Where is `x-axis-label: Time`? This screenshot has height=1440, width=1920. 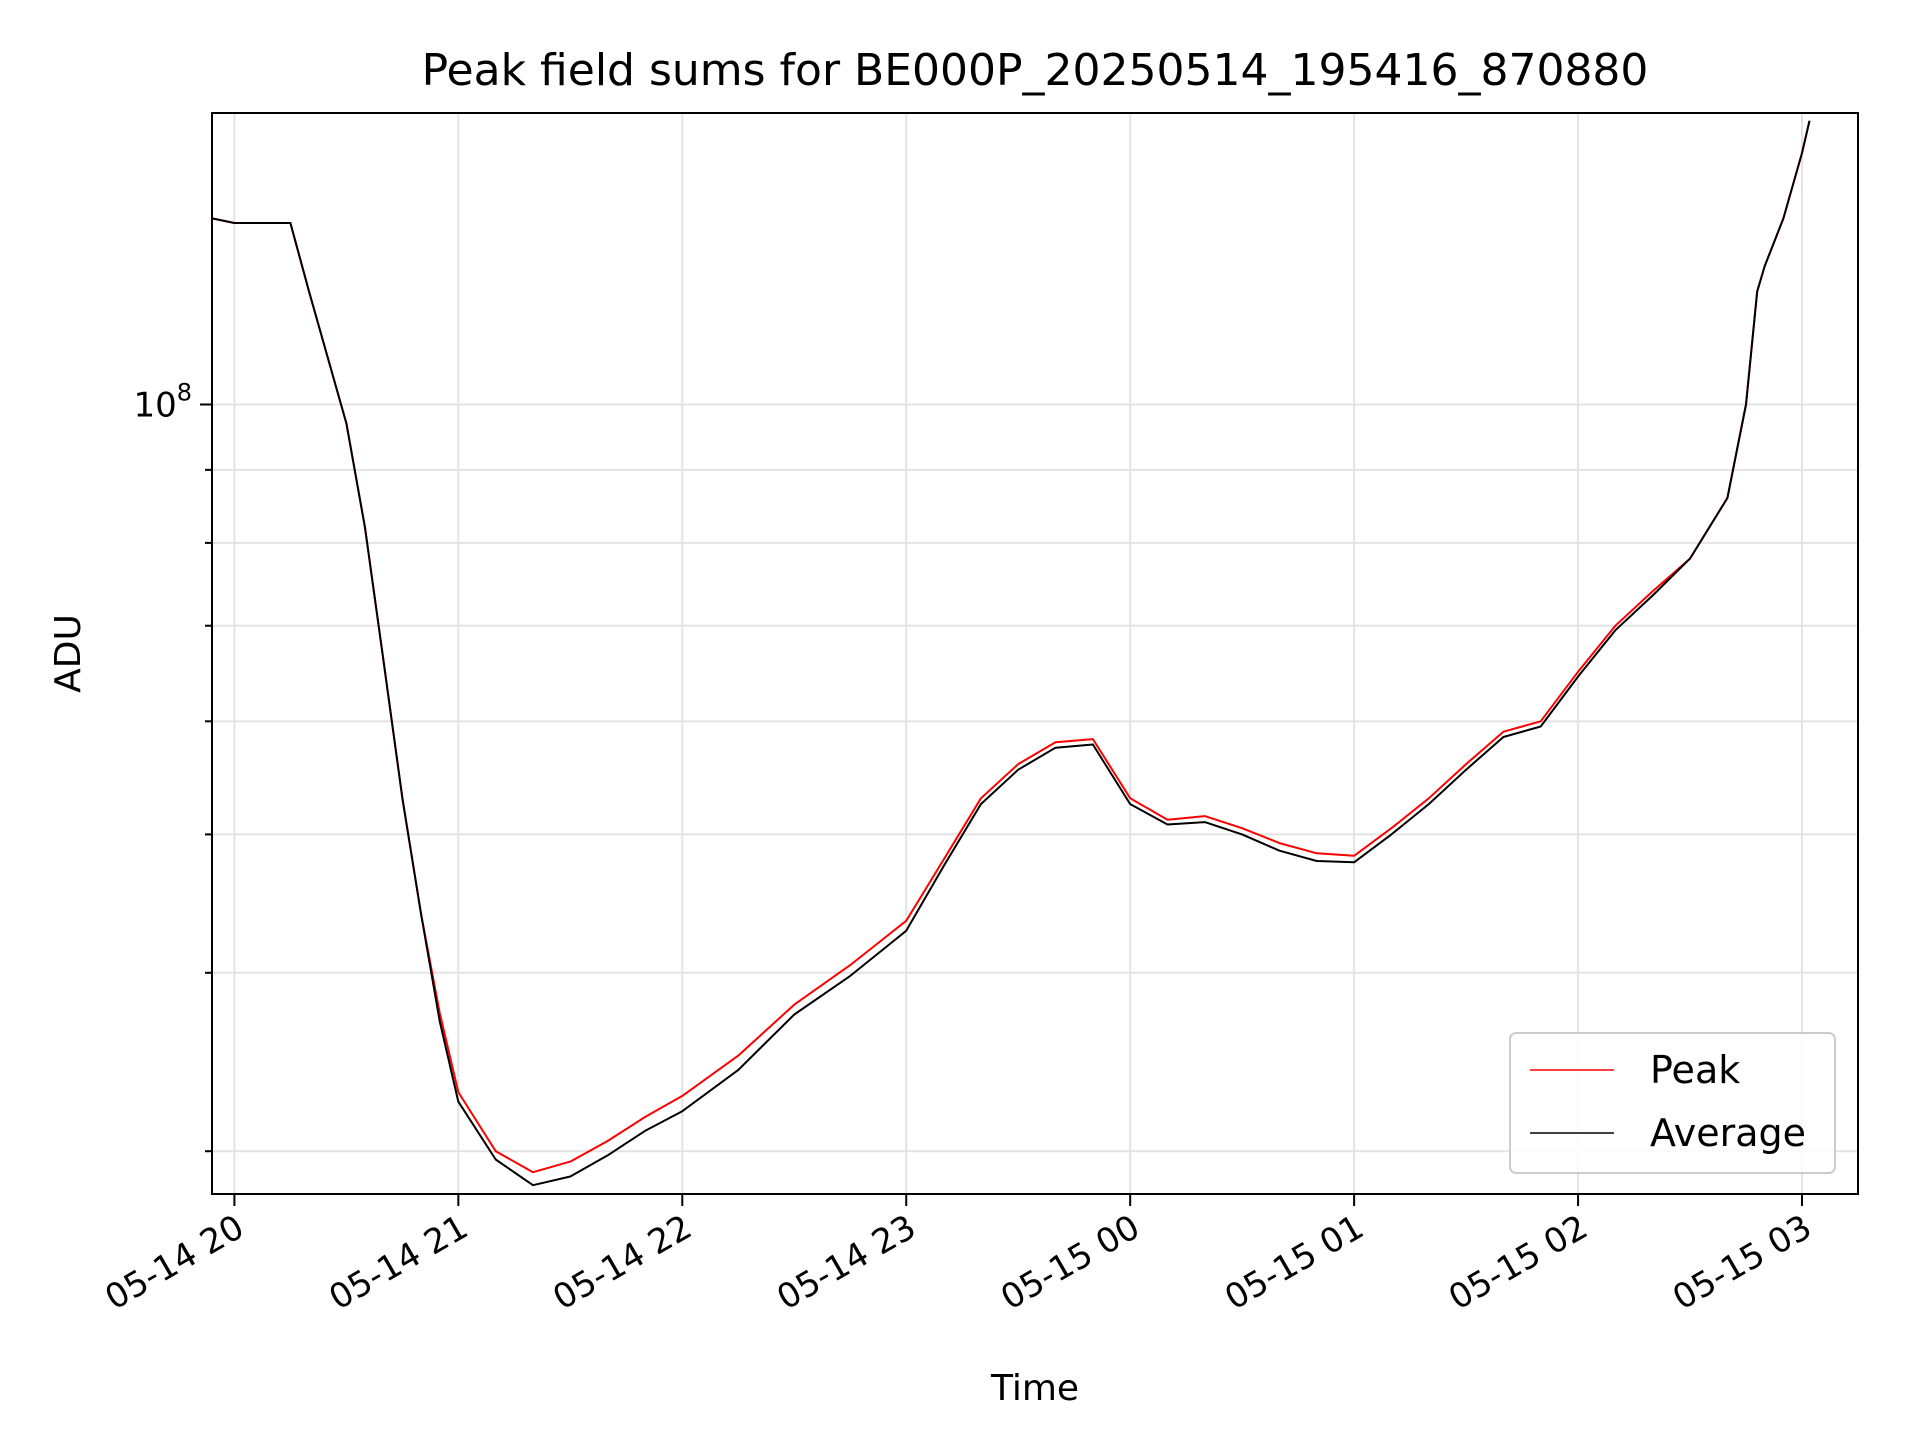 x-axis-label: Time is located at coordinates (1034, 1388).